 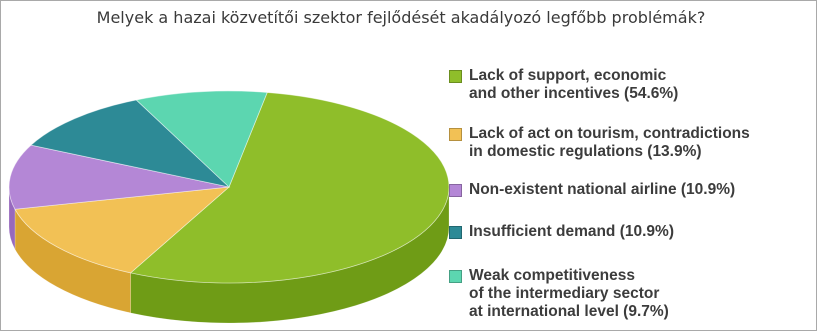 What do you see at coordinates (571, 231) in the screenshot?
I see `legend-label-4: Insufficient demand (10.9%)` at bounding box center [571, 231].